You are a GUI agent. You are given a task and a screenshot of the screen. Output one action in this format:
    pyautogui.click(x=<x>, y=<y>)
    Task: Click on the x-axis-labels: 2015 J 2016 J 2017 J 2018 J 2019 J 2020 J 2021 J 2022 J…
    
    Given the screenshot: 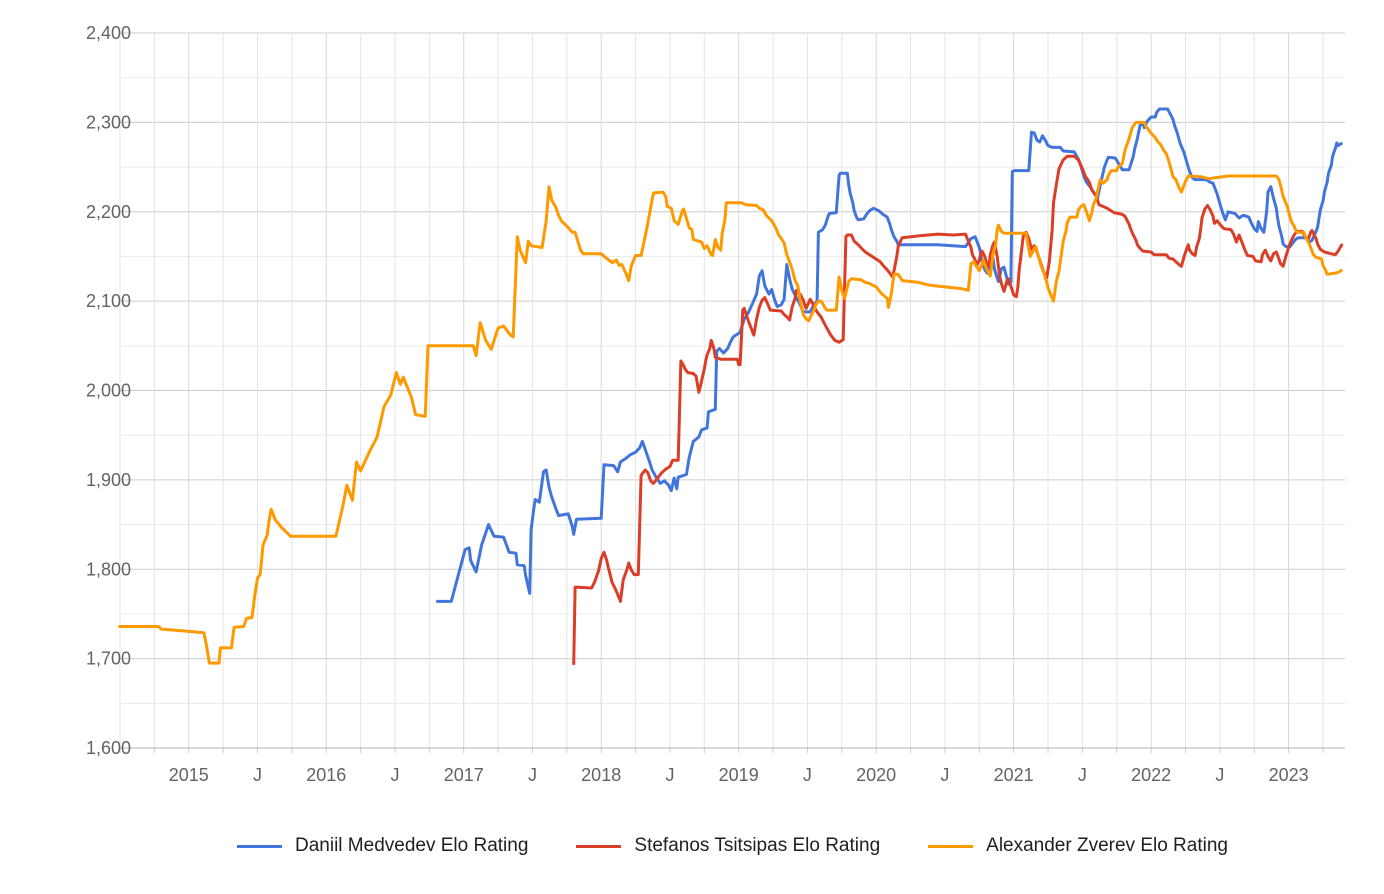 What is the action you would take?
    pyautogui.click(x=739, y=775)
    